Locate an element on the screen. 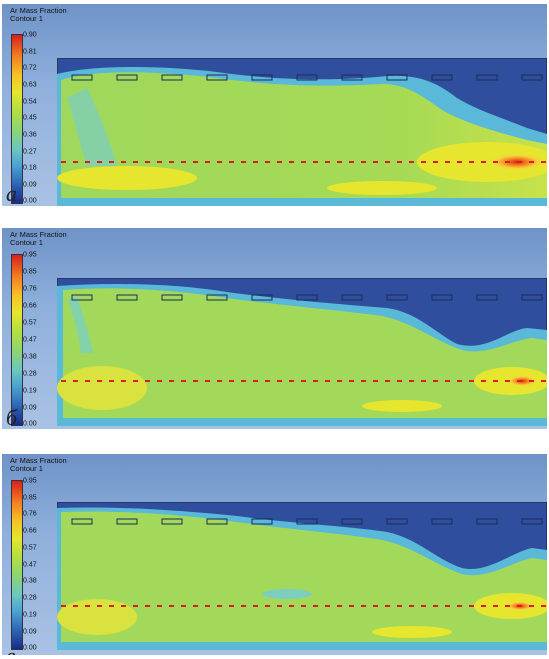 This screenshot has width=549, height=659. colorbar-tick: 0.81 is located at coordinates (30, 52).